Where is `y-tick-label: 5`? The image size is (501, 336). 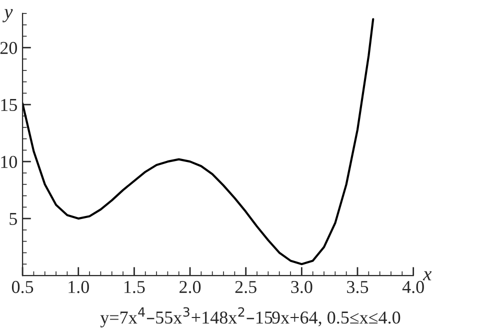
y-tick-label: 5 is located at coordinates (13, 218).